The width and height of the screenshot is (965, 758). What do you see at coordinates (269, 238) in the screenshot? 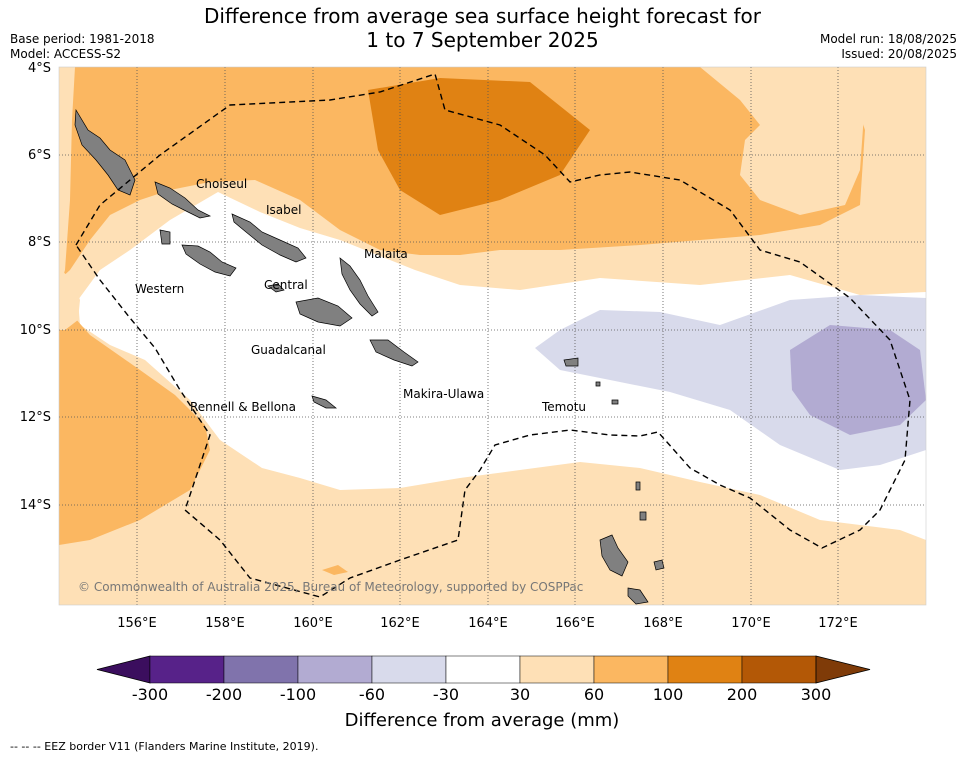
I see `isabel-island` at bounding box center [269, 238].